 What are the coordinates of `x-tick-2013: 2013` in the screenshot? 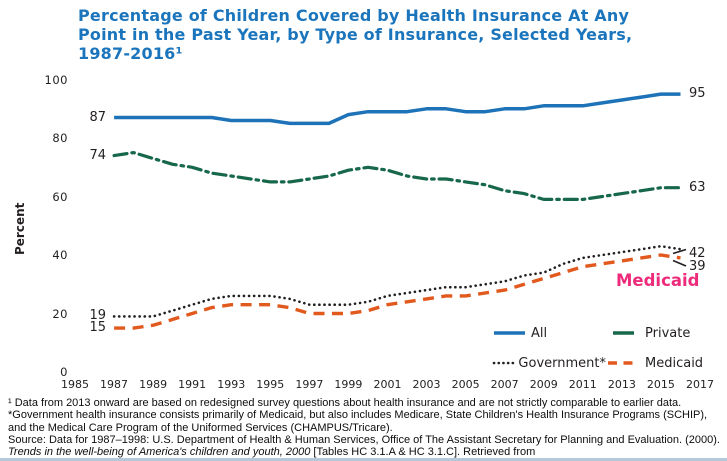 It's located at (621, 384).